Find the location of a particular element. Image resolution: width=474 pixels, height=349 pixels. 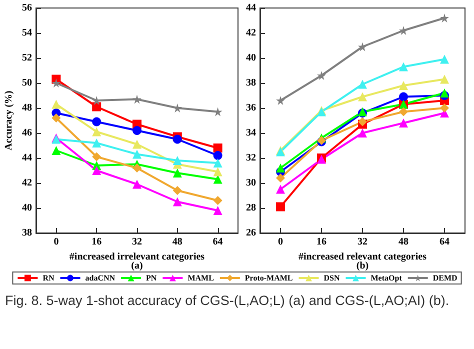

y-tick-label: 26 is located at coordinates (251, 233).